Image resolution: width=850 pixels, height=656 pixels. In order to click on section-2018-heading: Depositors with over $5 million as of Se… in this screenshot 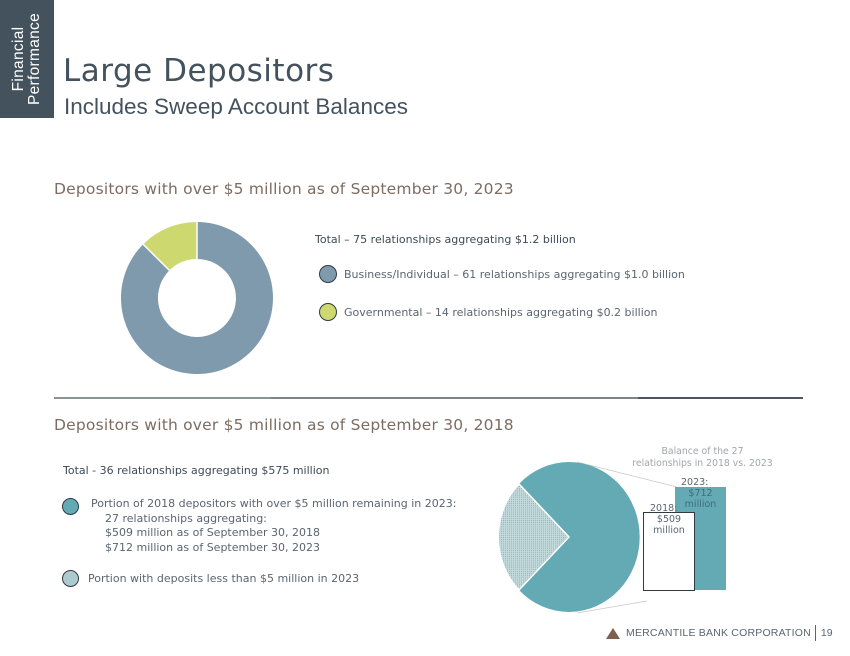, I will do `click(284, 425)`.